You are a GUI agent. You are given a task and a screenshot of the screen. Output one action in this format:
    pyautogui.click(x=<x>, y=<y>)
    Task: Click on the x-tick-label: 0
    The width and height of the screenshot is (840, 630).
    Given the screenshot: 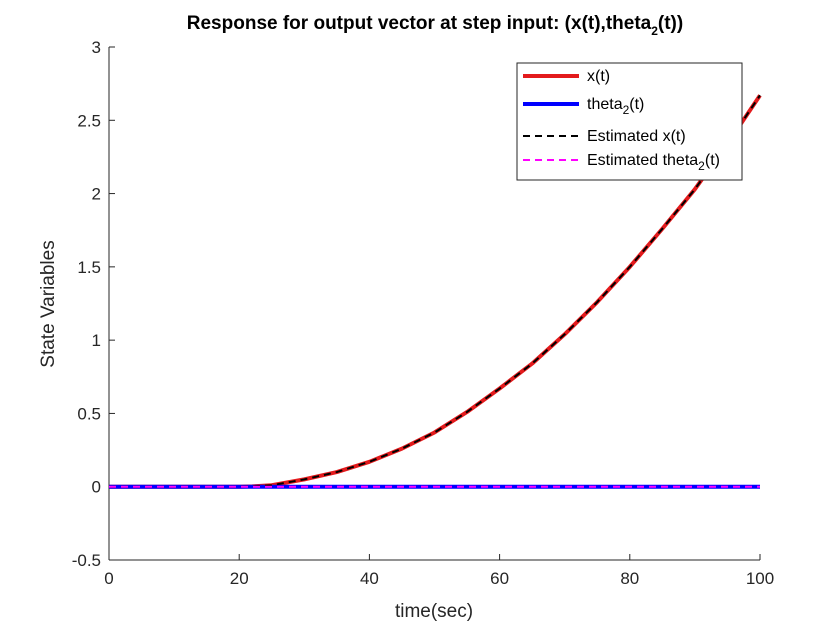 What is the action you would take?
    pyautogui.click(x=108, y=578)
    